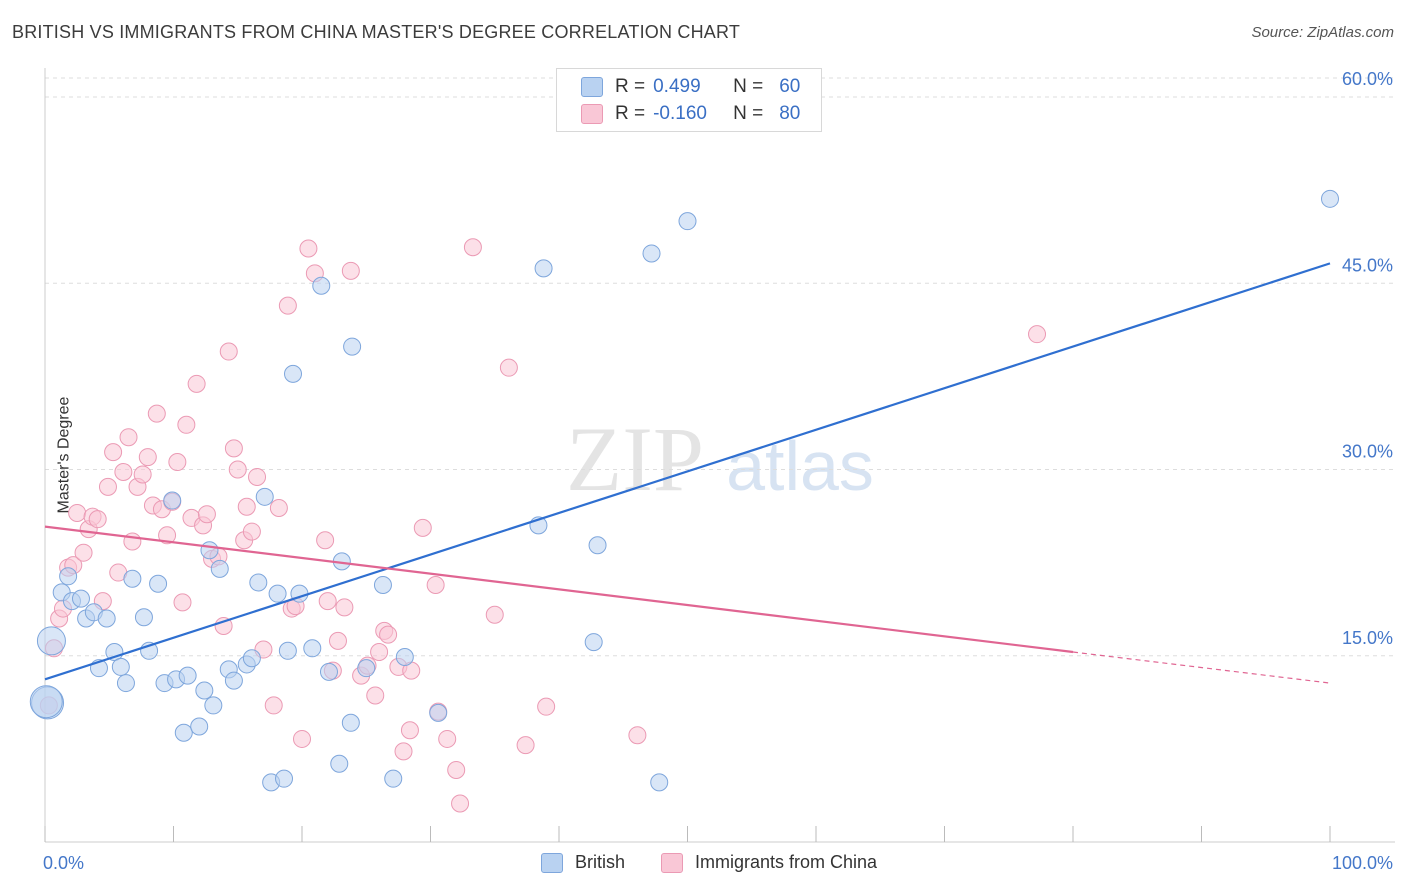  I want to click on china-trend-line, so click(559, 589).